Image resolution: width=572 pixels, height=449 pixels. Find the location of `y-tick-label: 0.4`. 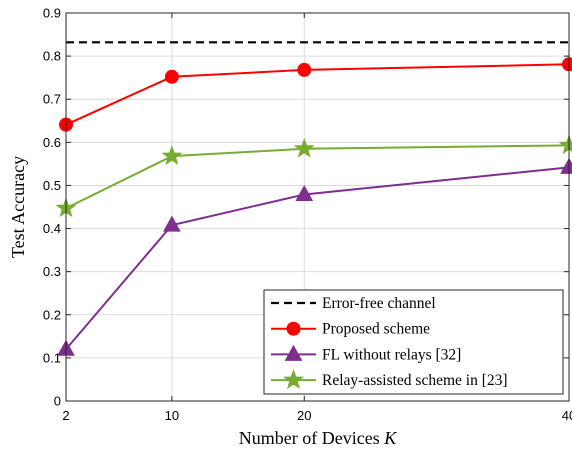

y-tick-label: 0.4 is located at coordinates (52, 228).